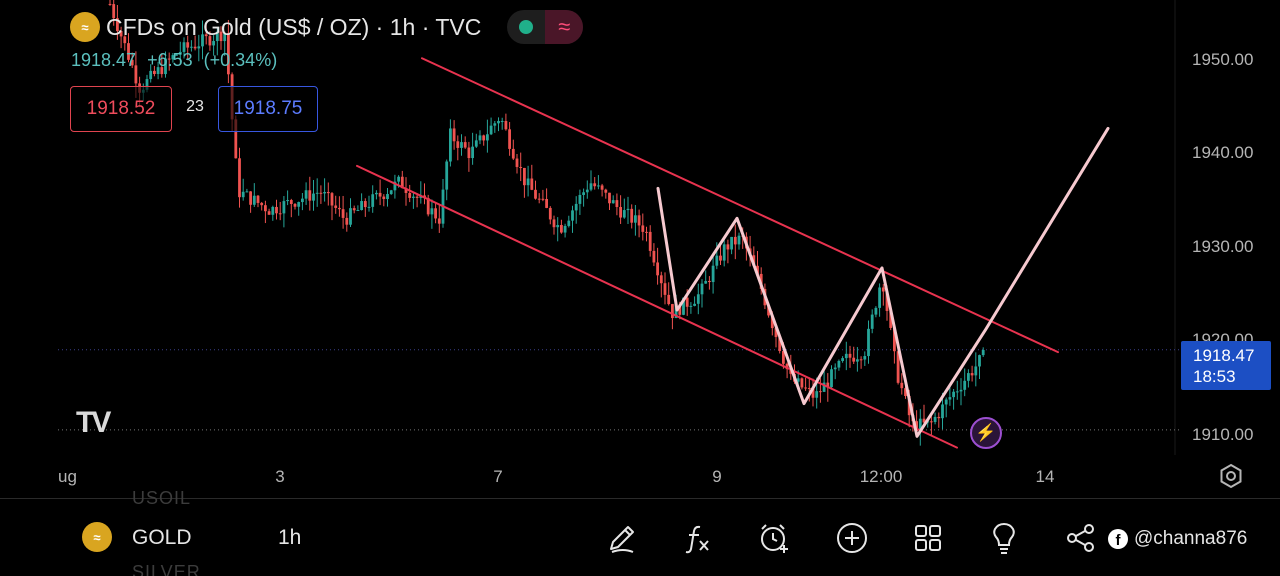 This screenshot has height=576, width=1280. Describe the element at coordinates (622, 538) in the screenshot. I see `pencil-icon` at that location.